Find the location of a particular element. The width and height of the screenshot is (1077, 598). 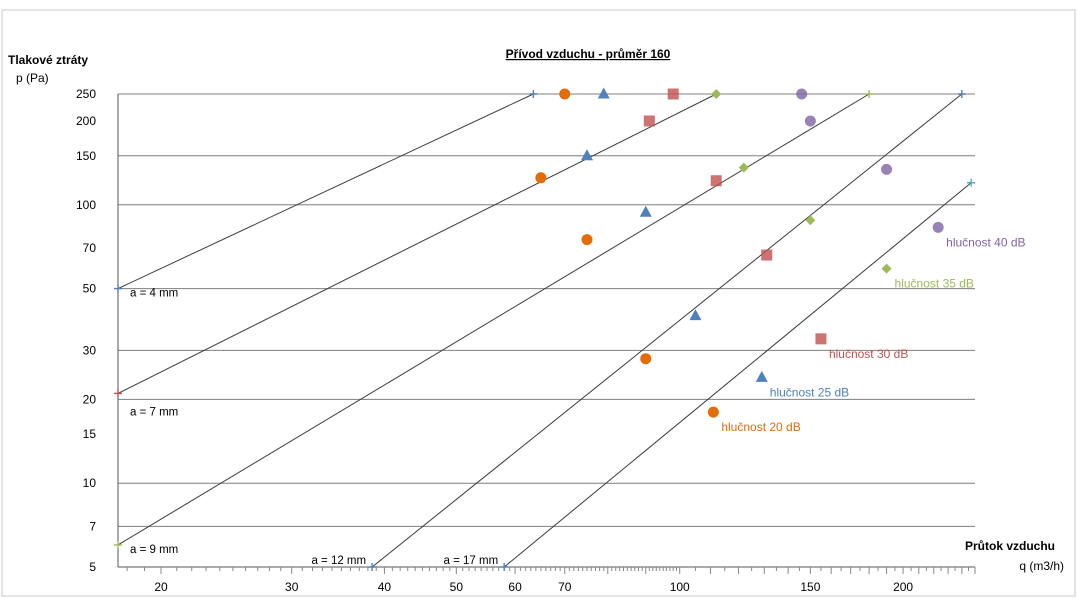

y-tick-label: 70 is located at coordinates (90, 248).